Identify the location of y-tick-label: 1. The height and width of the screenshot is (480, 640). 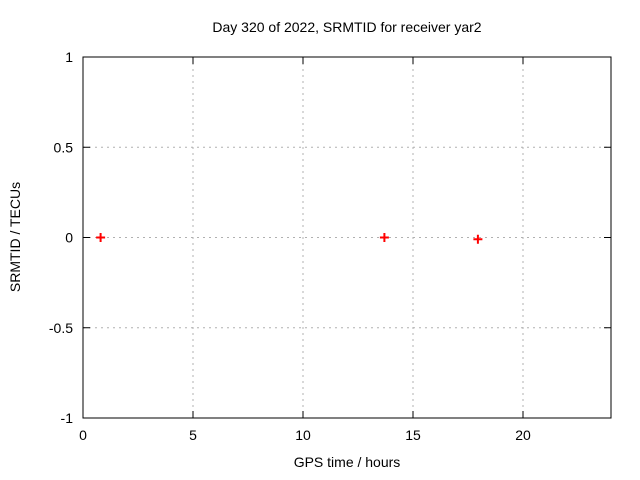
(69, 57).